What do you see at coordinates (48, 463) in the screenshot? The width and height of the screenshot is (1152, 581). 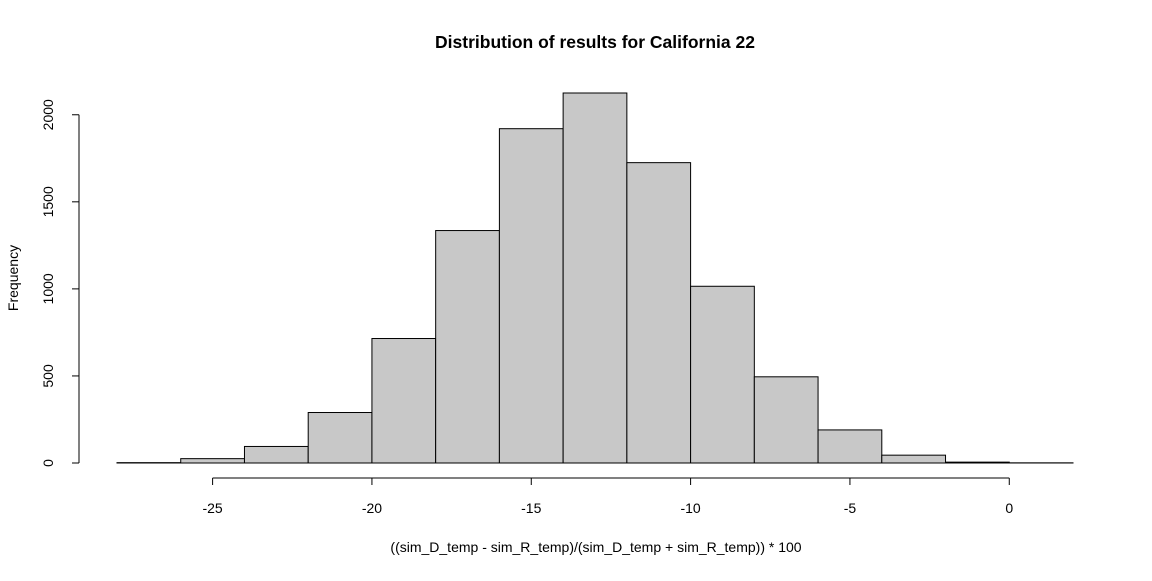 I see `y-tick-label: 0` at bounding box center [48, 463].